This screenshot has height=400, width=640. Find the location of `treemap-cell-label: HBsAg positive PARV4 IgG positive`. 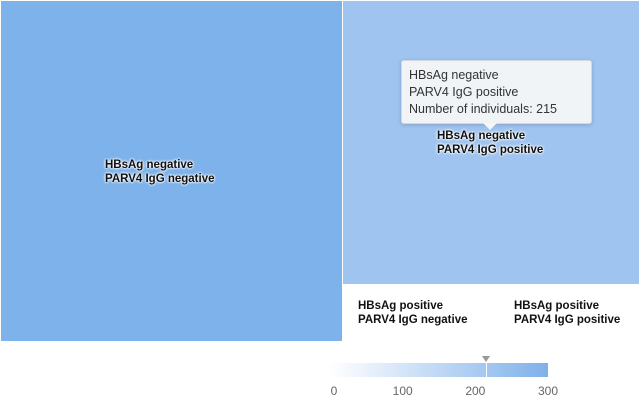

treemap-cell-label: HBsAg positive PARV4 IgG positive is located at coordinates (567, 313).